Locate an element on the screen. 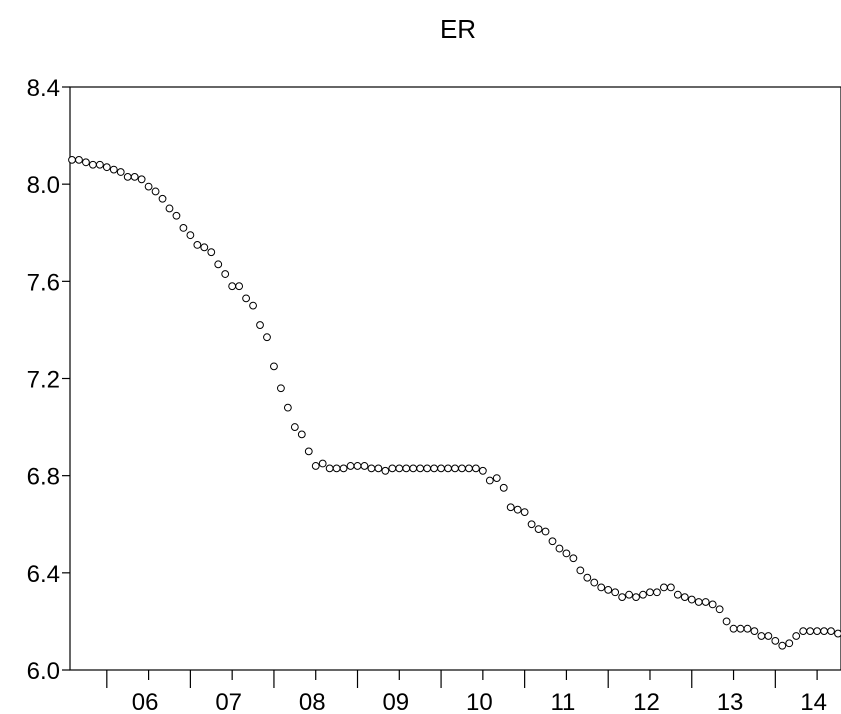  x-tick-label: 06 is located at coordinates (145, 701).